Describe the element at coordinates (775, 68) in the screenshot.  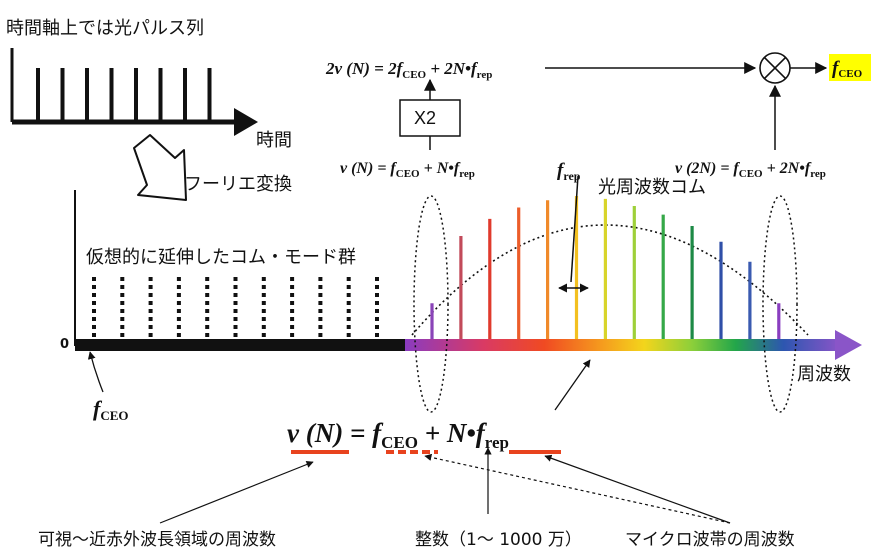
I see `mixer-icon` at that location.